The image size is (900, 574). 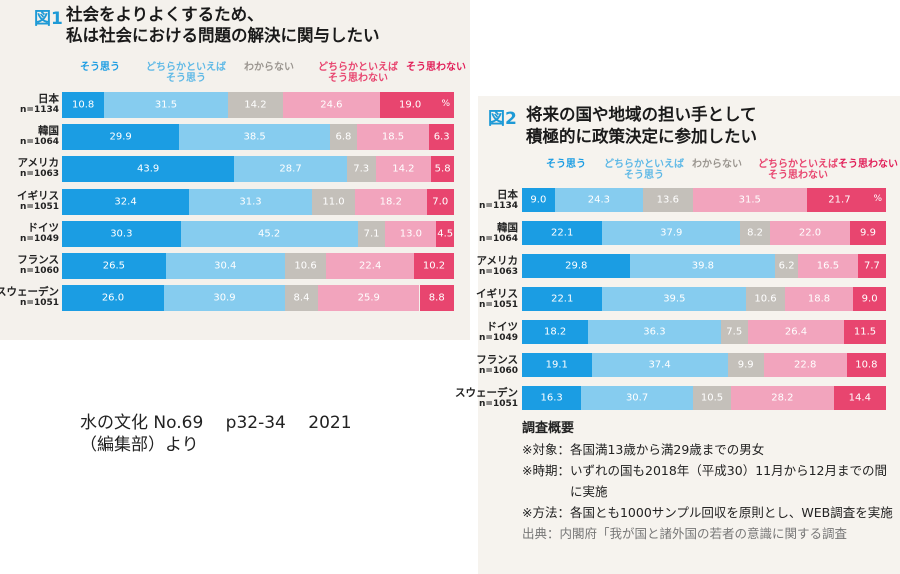 I want to click on bar-segment-disagree: 14.2, so click(x=403, y=169).